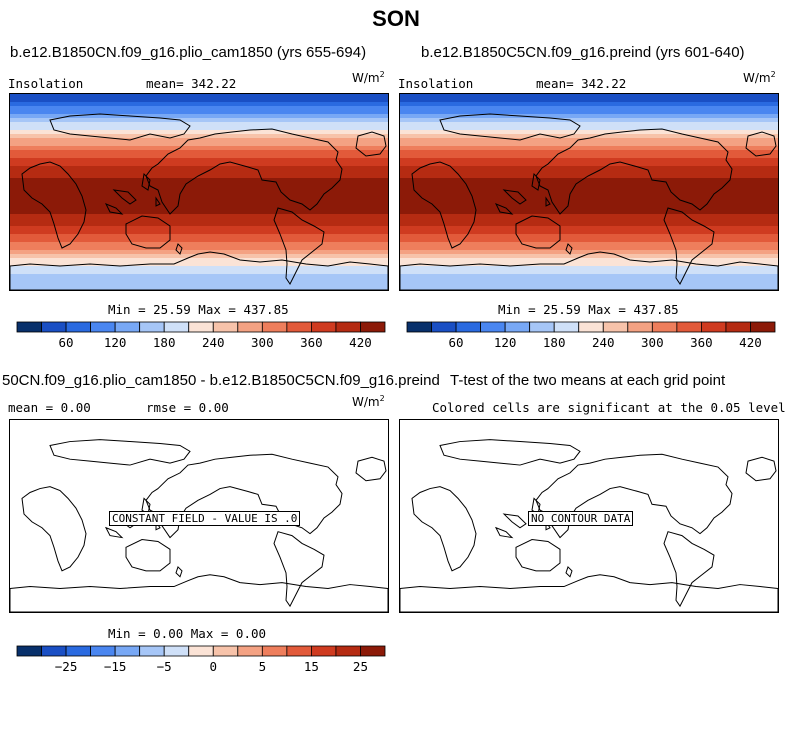  Describe the element at coordinates (588, 309) in the screenshot. I see `panel2-minmax: Min = 25.59 Max = 437.85` at that location.